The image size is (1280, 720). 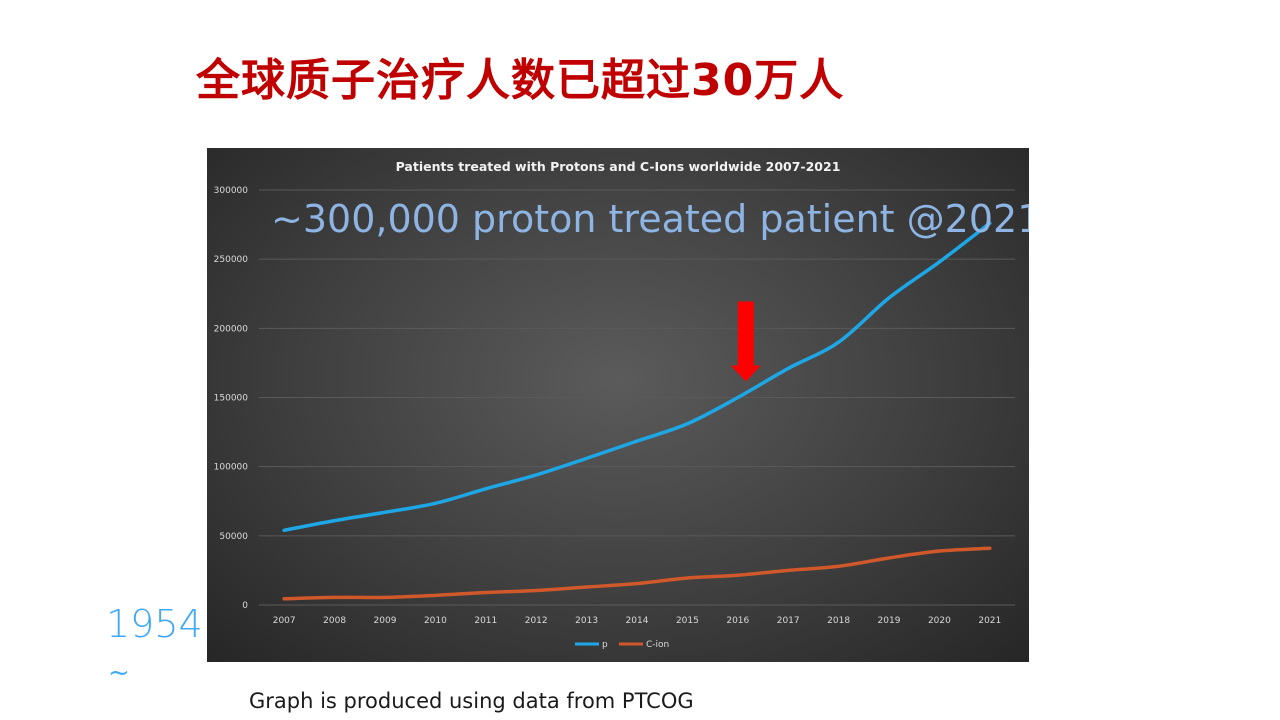 I want to click on y-tick-label: 200000, so click(x=231, y=329).